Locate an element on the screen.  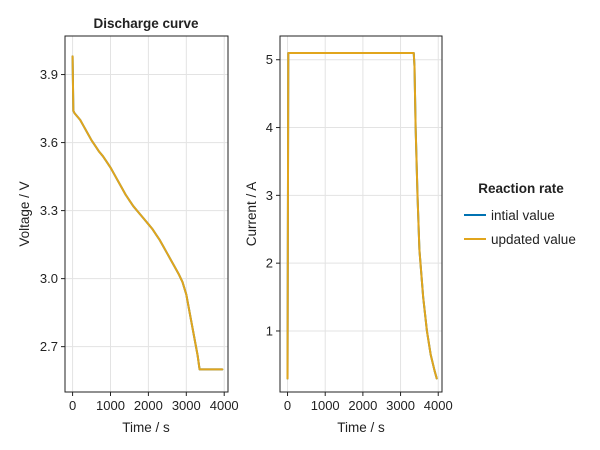
legend-title: Reaction rate is located at coordinates (521, 188).